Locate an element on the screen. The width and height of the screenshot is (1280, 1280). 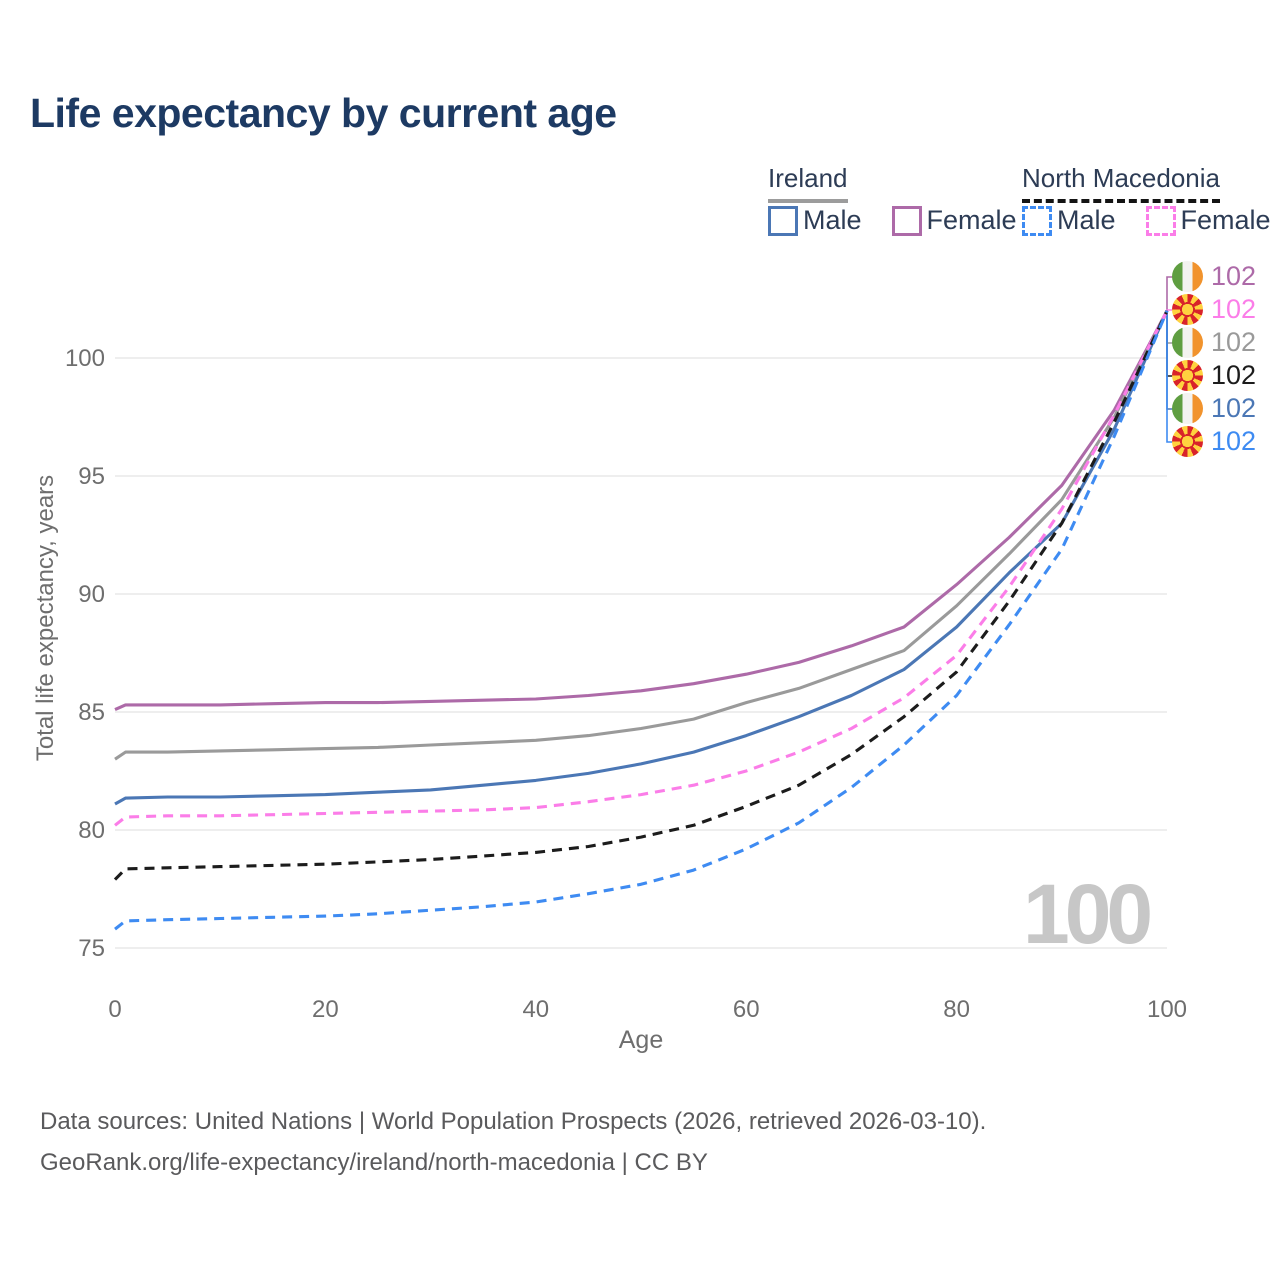
x-axis-title: Age is located at coordinates (641, 1040).